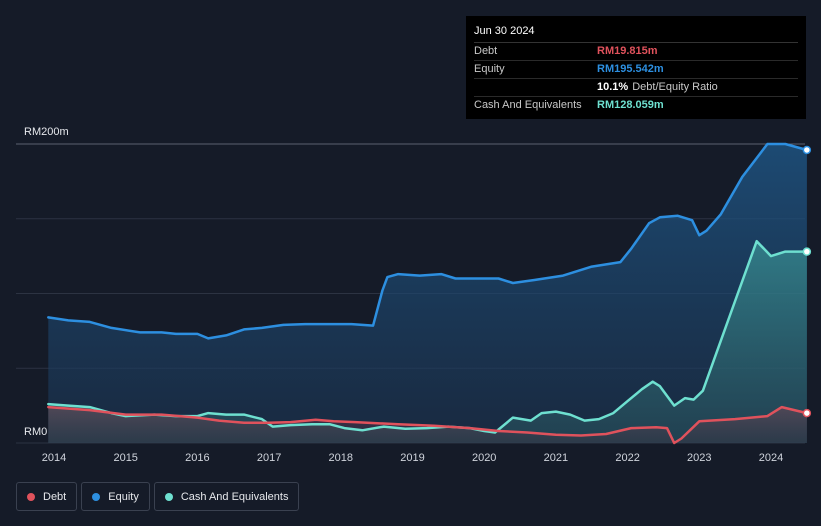 This screenshot has width=821, height=526. Describe the element at coordinates (489, 69) in the screenshot. I see `tooltip-equity-label: Equity` at that location.